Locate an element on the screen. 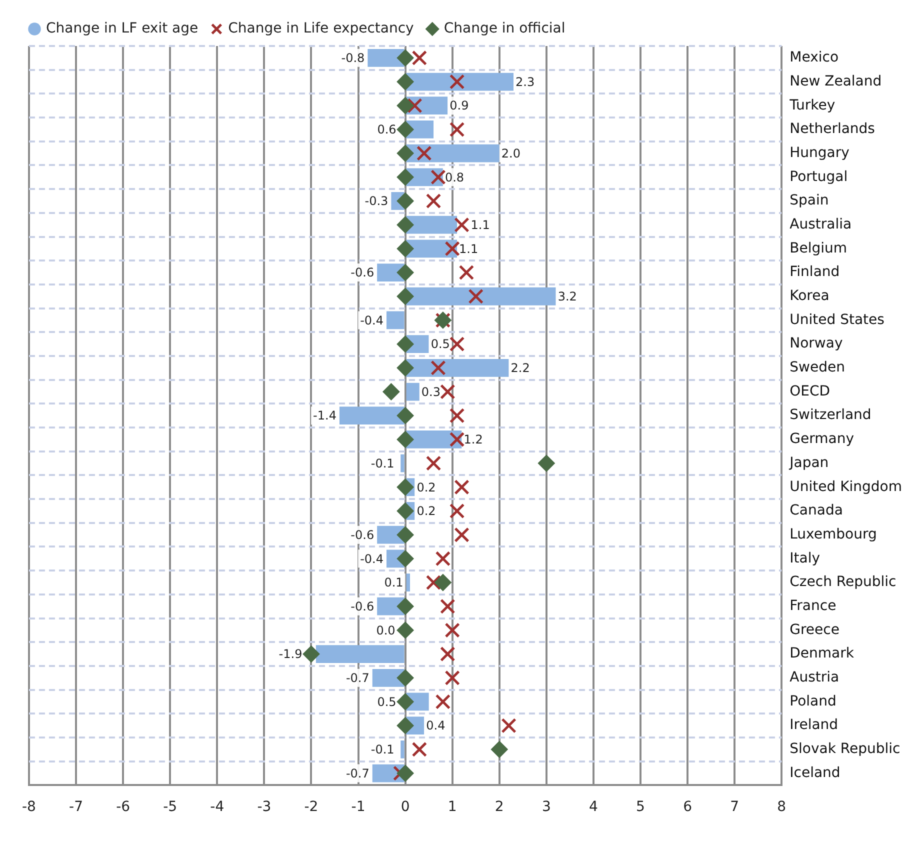 This screenshot has height=843, width=924. y-tick-label: Italy is located at coordinates (805, 558).